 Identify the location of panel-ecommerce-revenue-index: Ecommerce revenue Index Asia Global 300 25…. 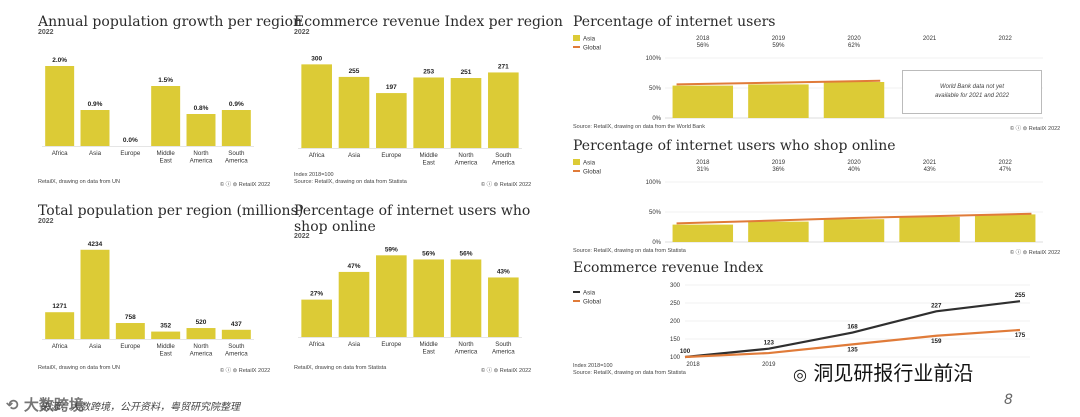
(817, 318).